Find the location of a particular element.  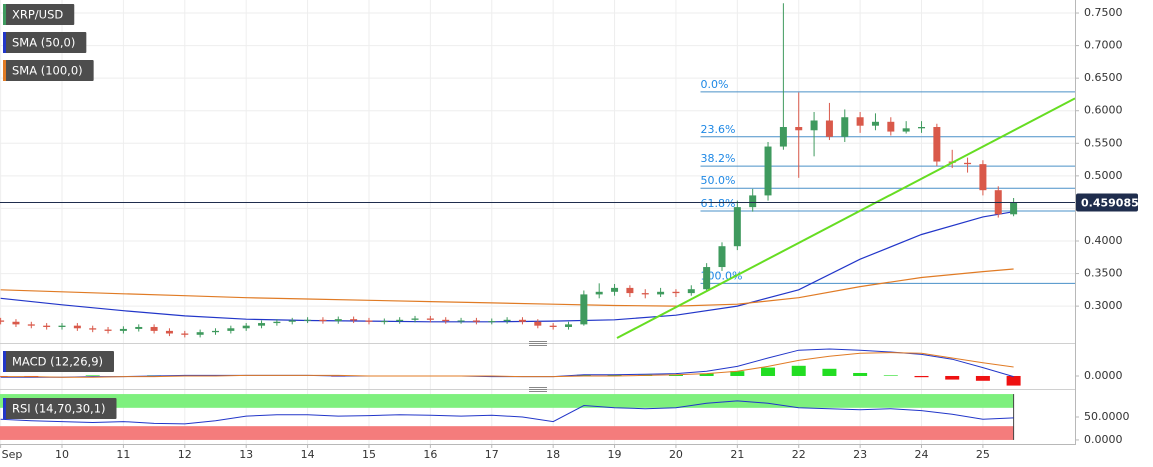

legend-label: XRP/USD is located at coordinates (37, 15).